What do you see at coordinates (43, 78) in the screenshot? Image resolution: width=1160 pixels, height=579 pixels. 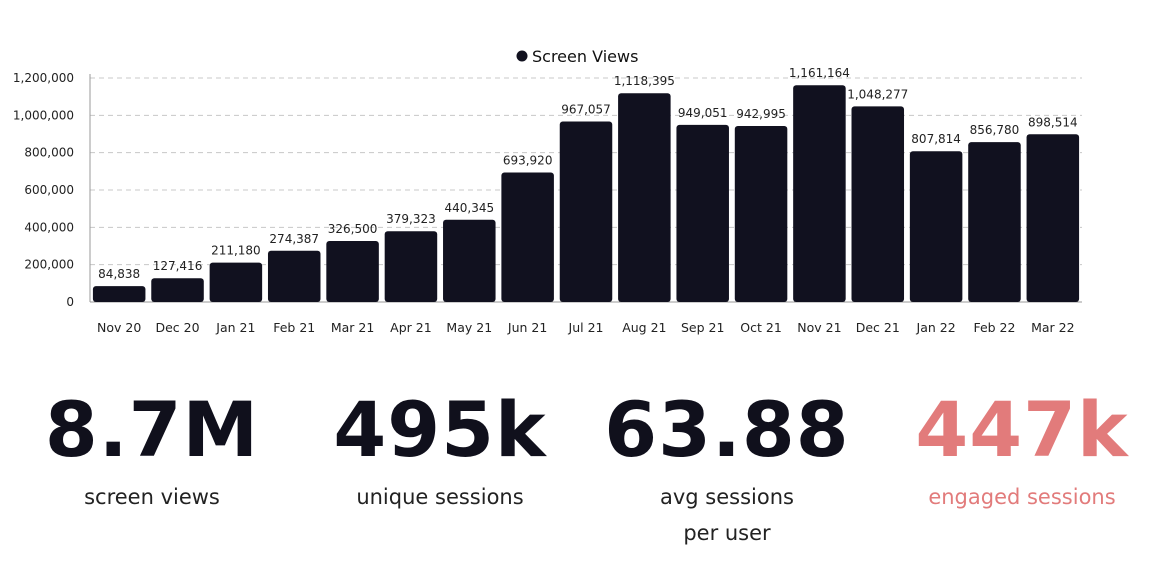 I see `y-tick-label: 1,200,000` at bounding box center [43, 78].